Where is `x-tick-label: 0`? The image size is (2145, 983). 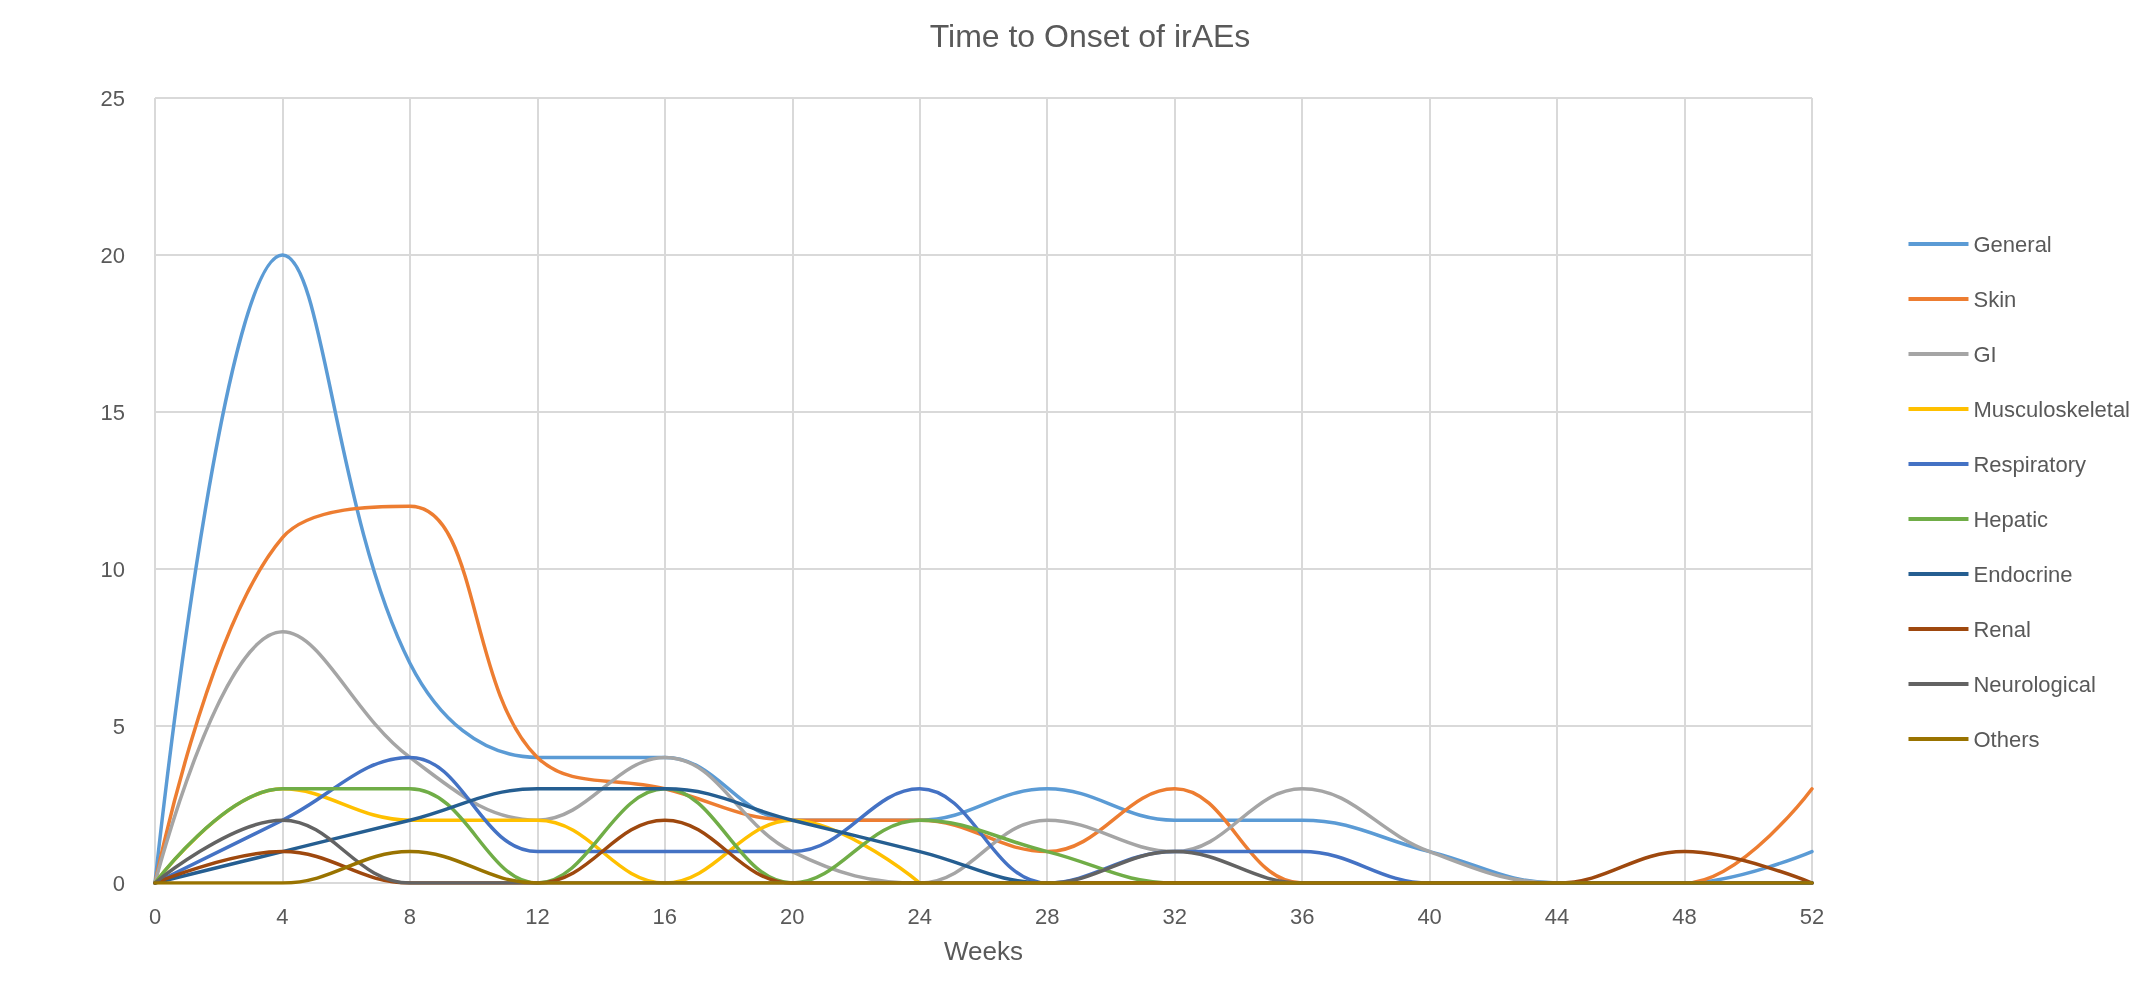
x-tick-label: 0 is located at coordinates (155, 916).